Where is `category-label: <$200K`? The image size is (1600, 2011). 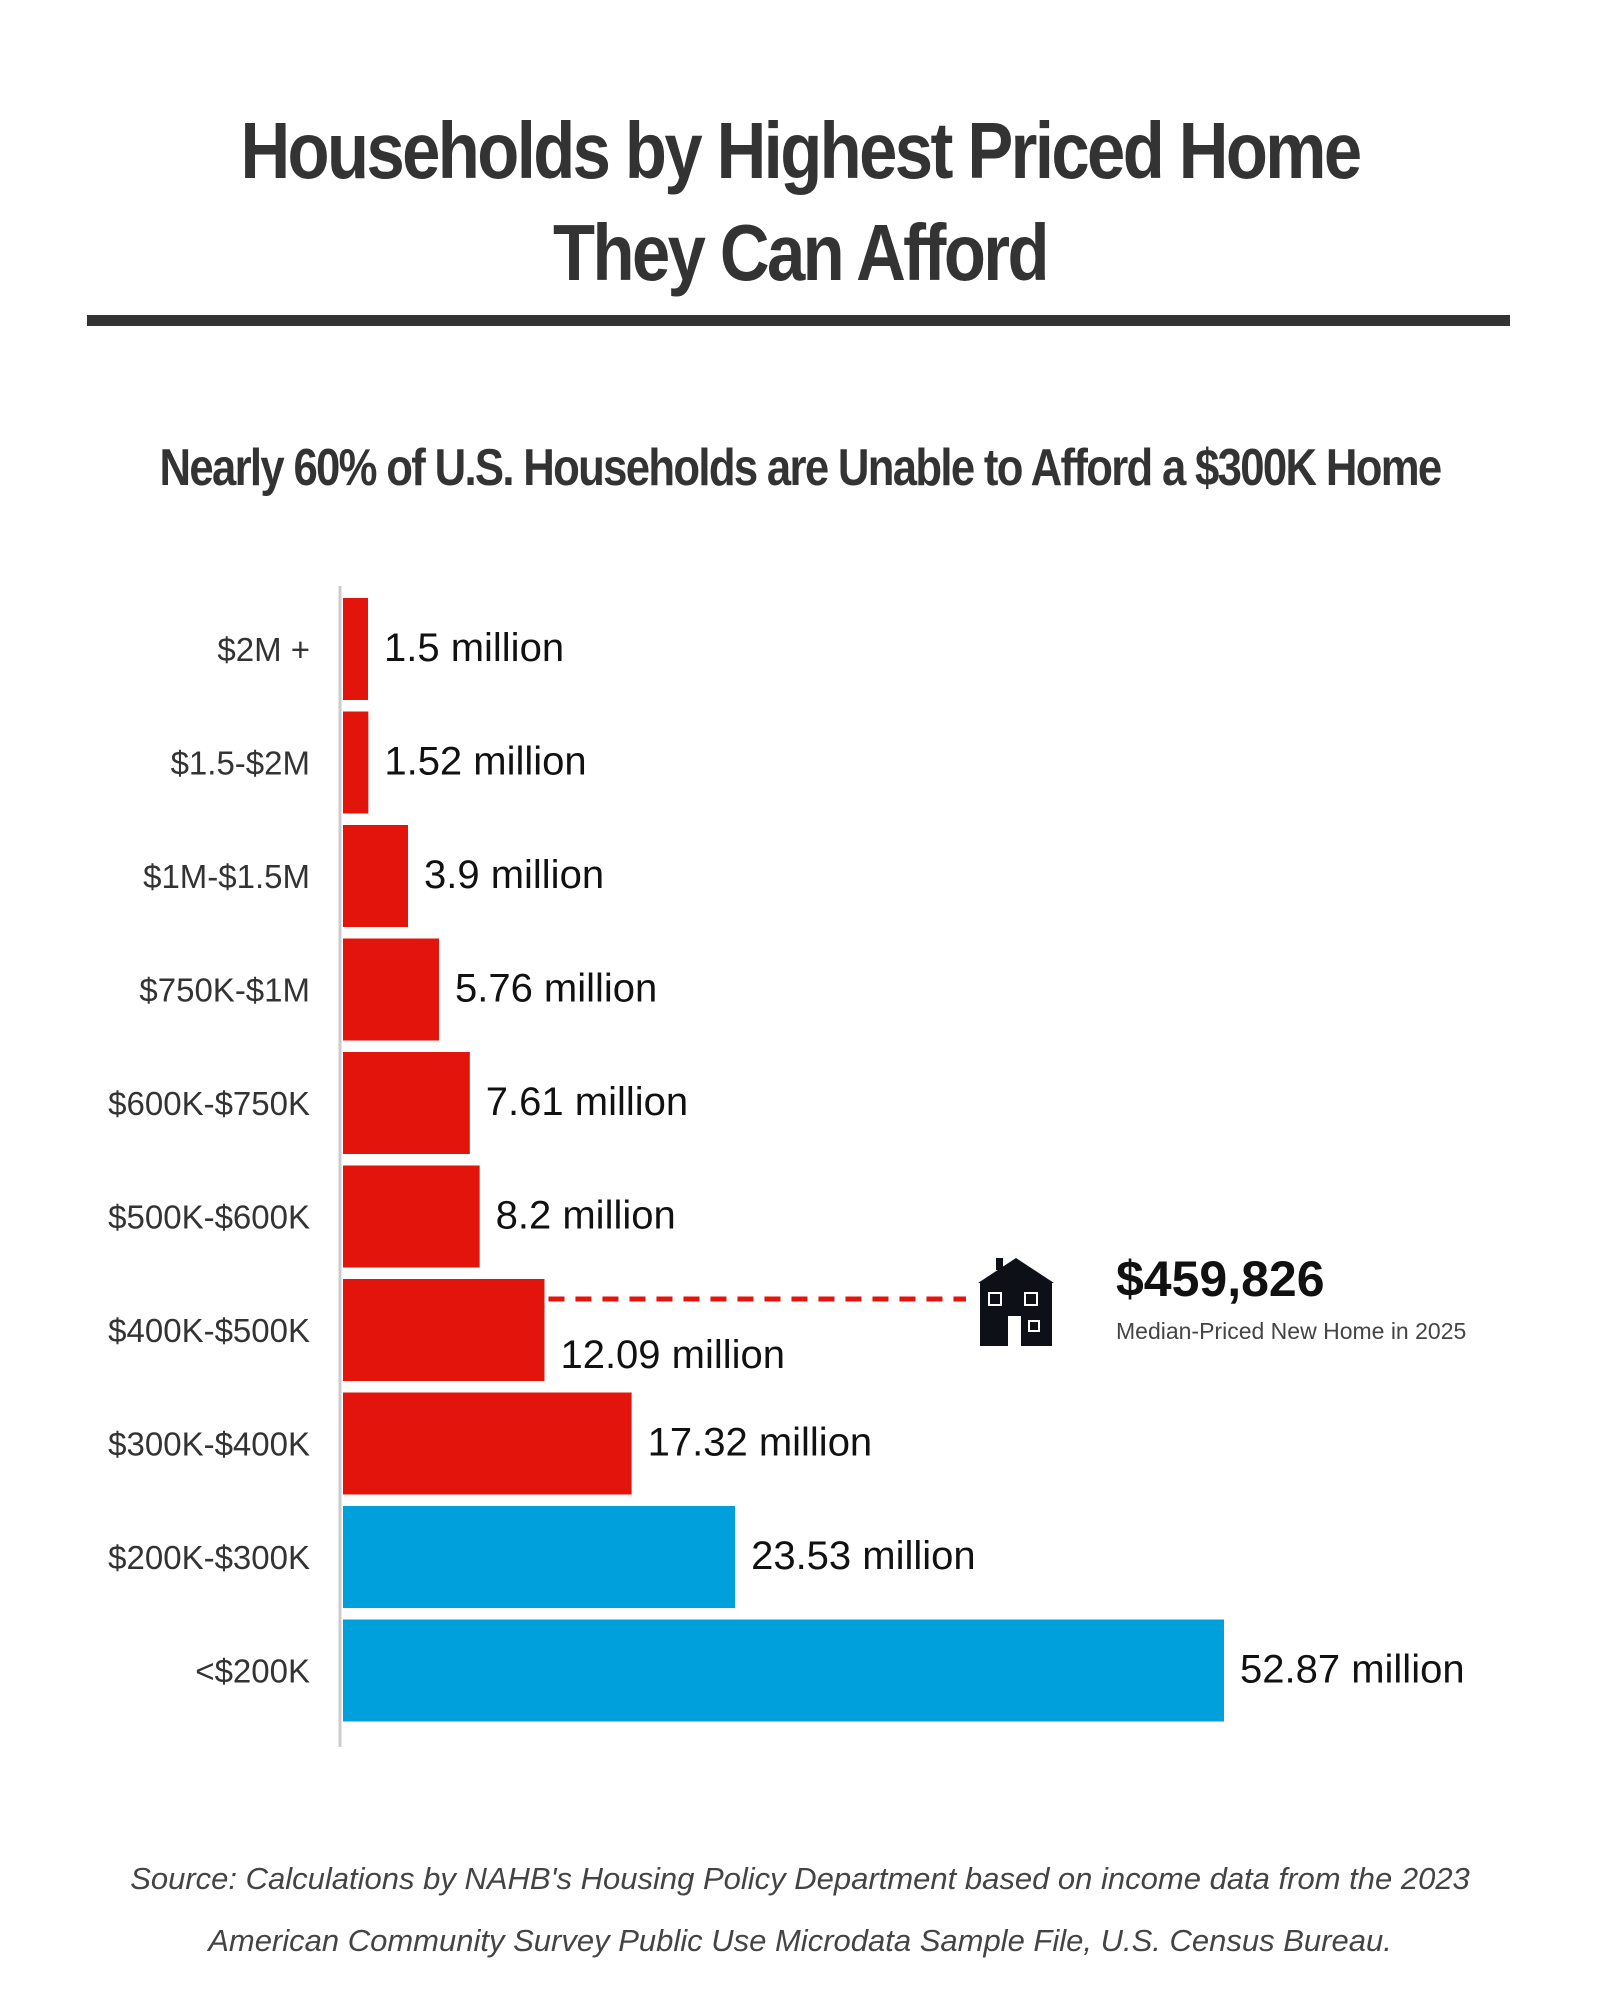 category-label: <$200K is located at coordinates (252, 1671).